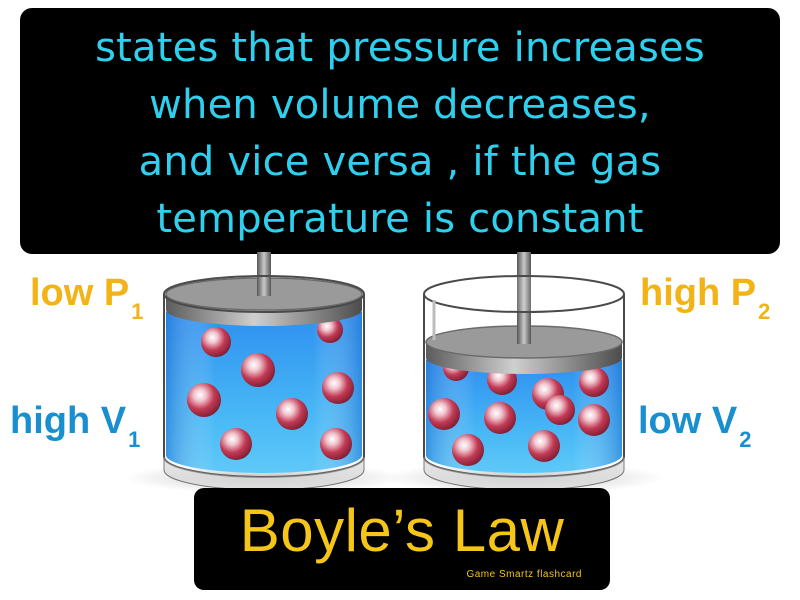  I want to click on low-pressure-text: low P, so click(79, 293).